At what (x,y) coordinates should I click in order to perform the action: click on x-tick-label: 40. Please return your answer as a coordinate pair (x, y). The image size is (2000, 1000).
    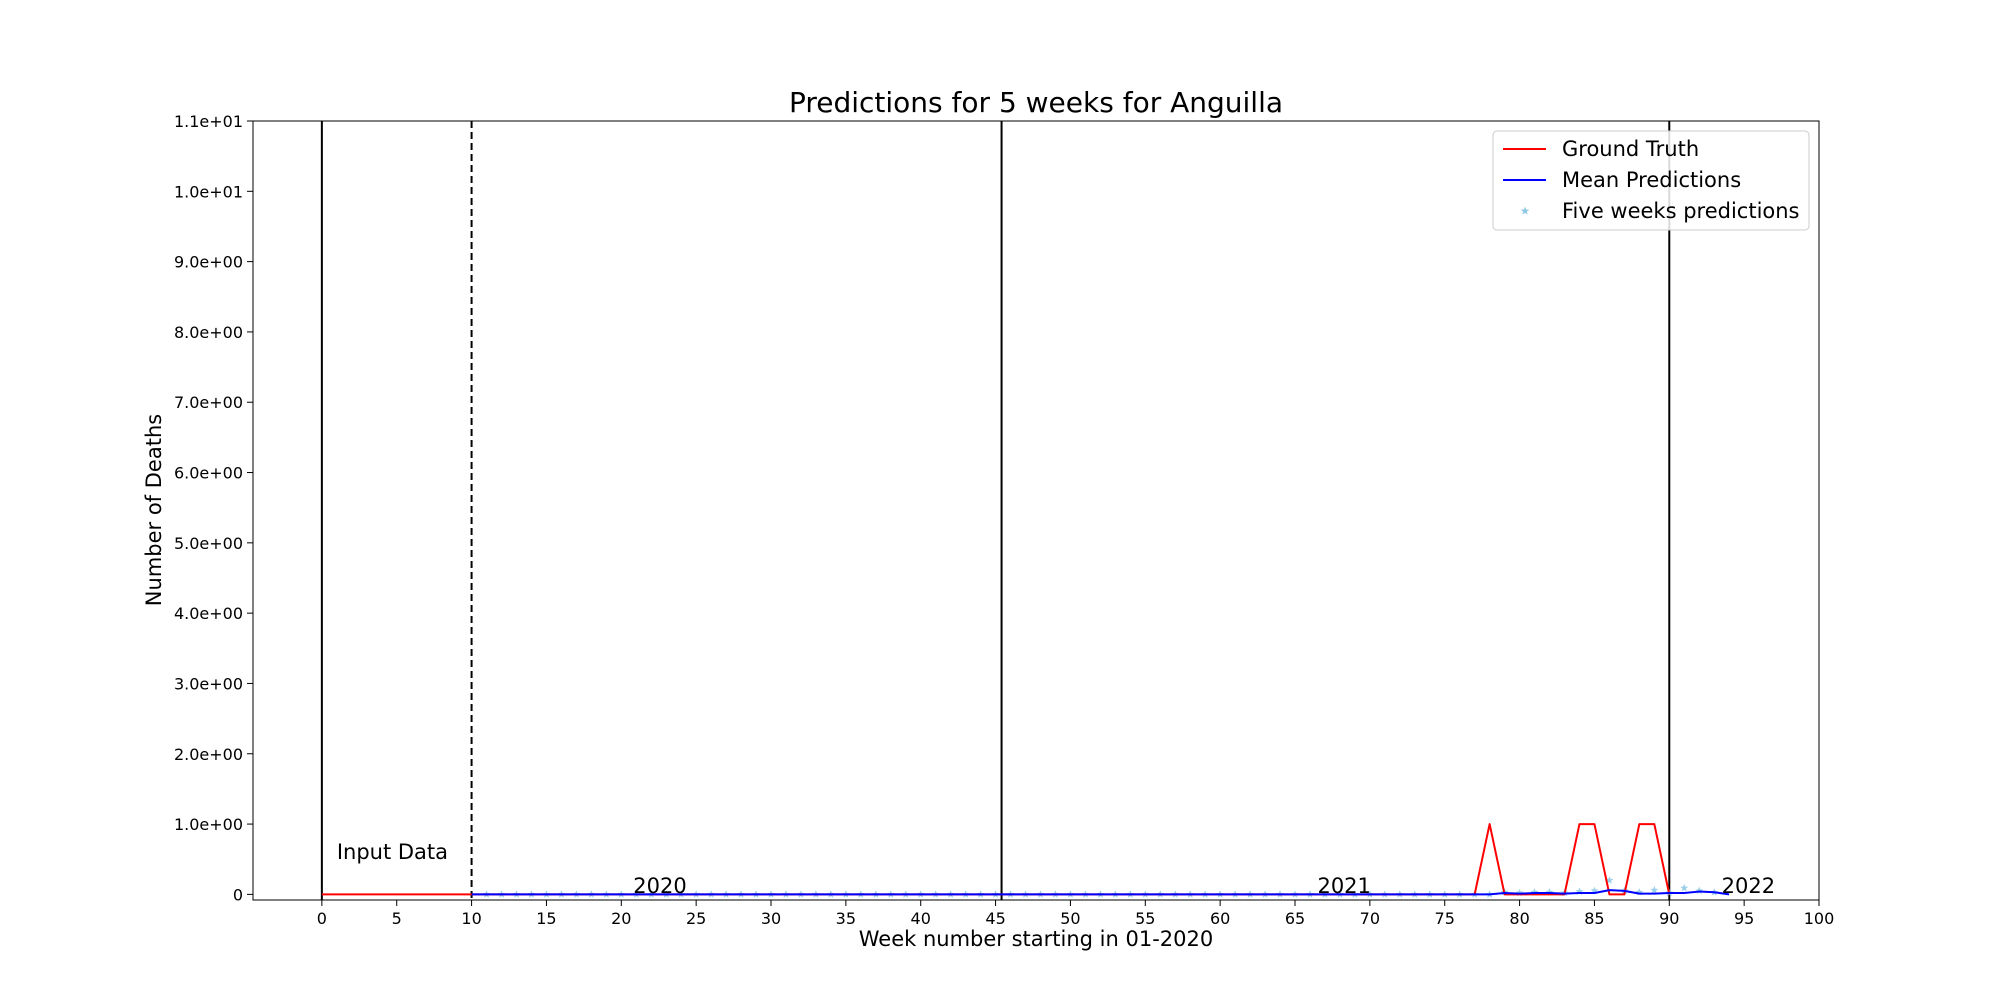
    Looking at the image, I should click on (921, 918).